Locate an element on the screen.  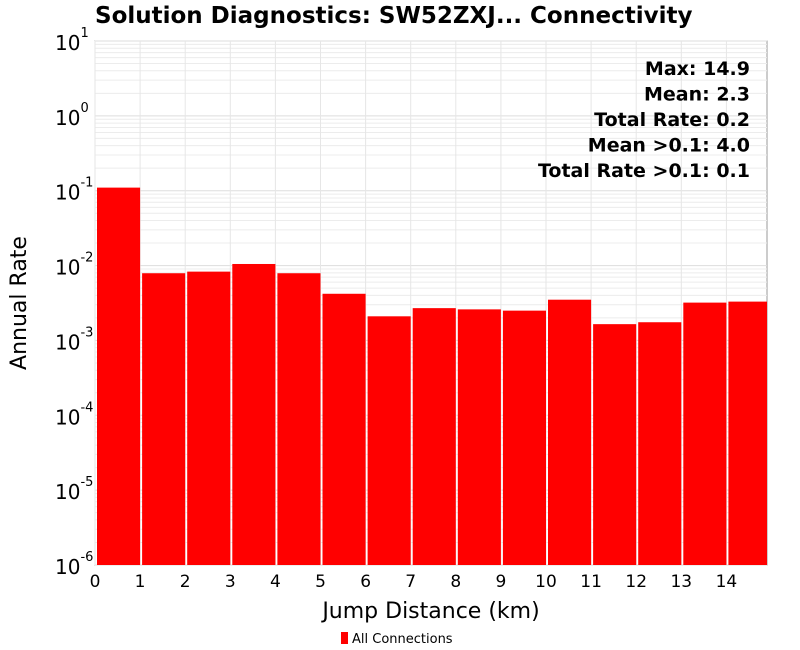
y-tick-label: 10⁻³ is located at coordinates (74, 339).